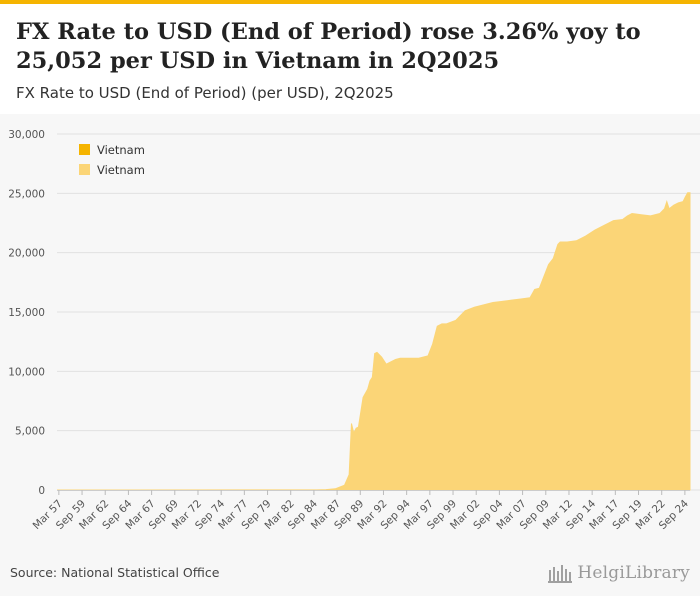 The image size is (700, 596). I want to click on y-tick-label: 10,000, so click(26, 372).